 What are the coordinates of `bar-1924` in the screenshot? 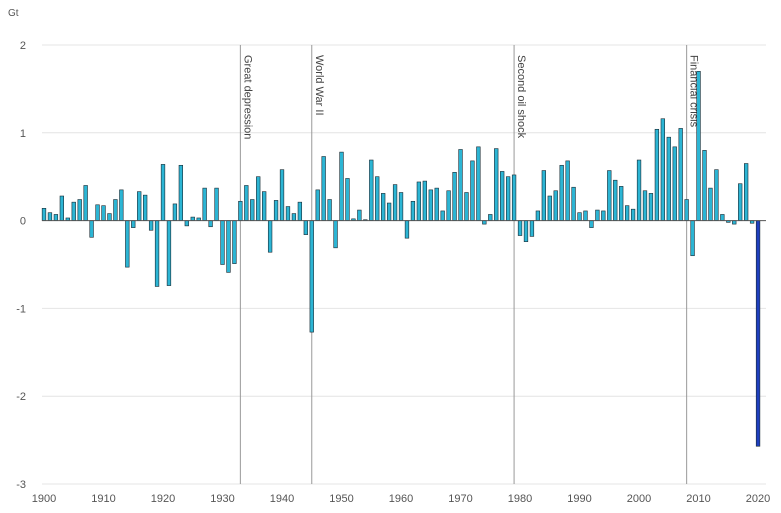 It's located at (186, 223).